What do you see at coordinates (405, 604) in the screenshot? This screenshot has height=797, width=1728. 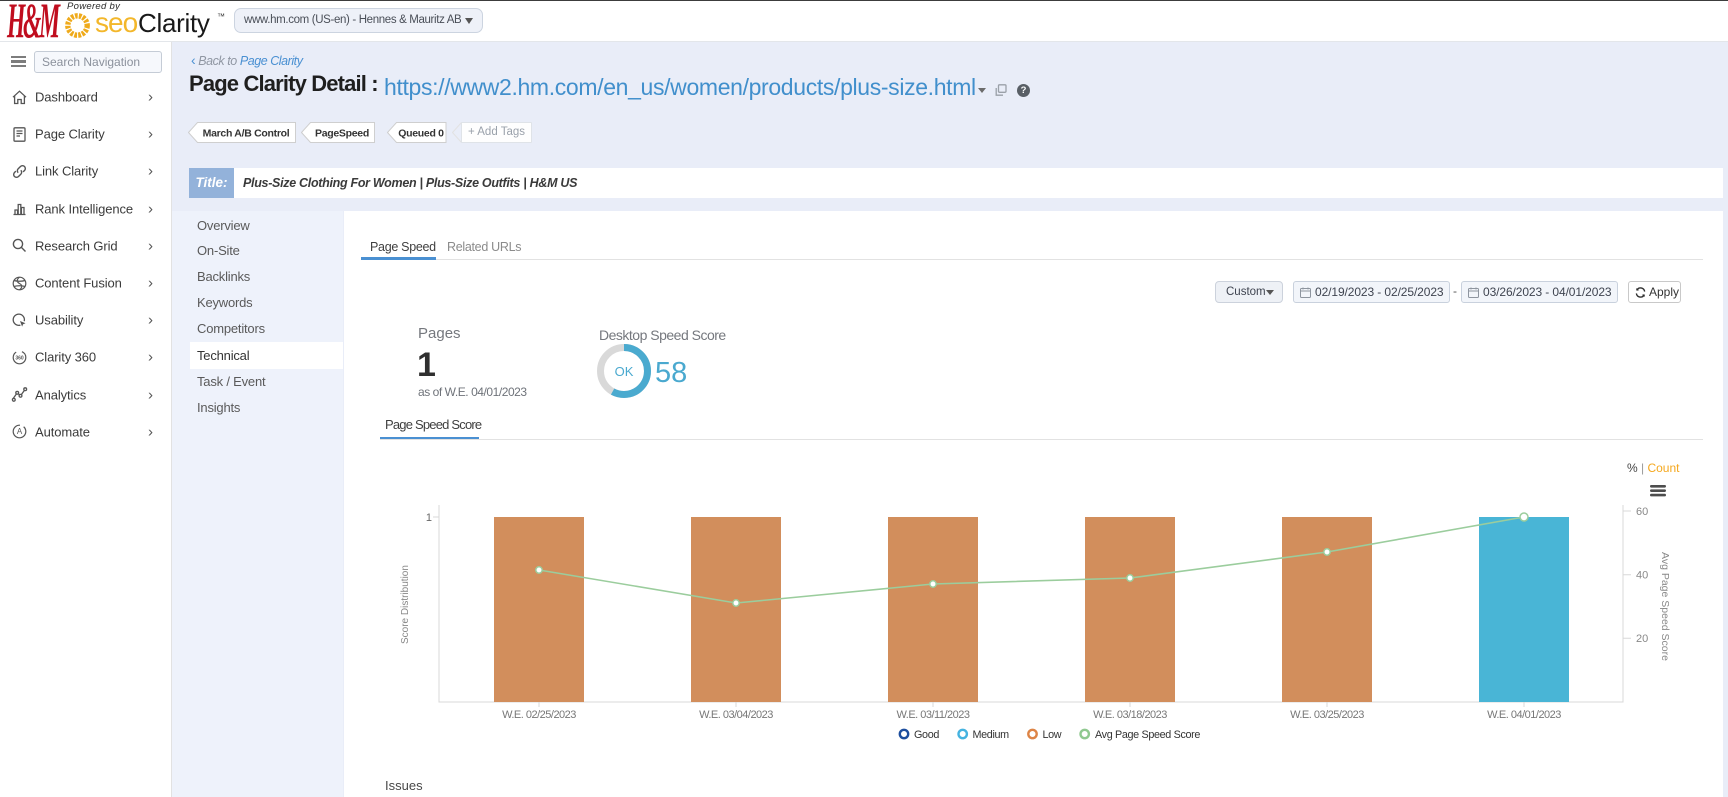 I see `svg-text: Score Distribution` at bounding box center [405, 604].